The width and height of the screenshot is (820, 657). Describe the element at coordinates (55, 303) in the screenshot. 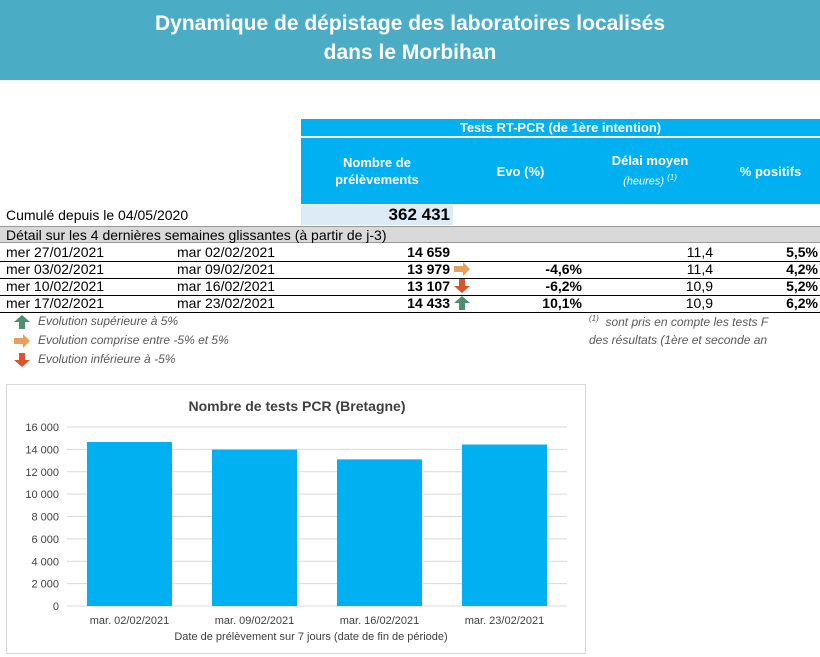

I see `row-start-date: mer 17/02/2021` at that location.